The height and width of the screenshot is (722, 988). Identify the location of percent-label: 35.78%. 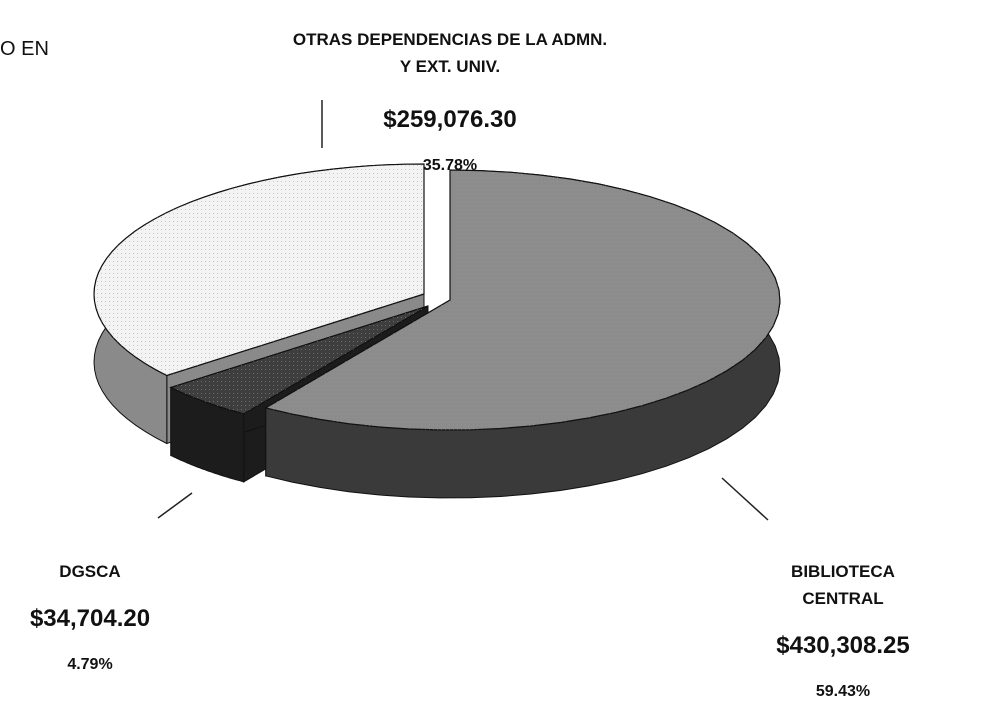
(450, 165).